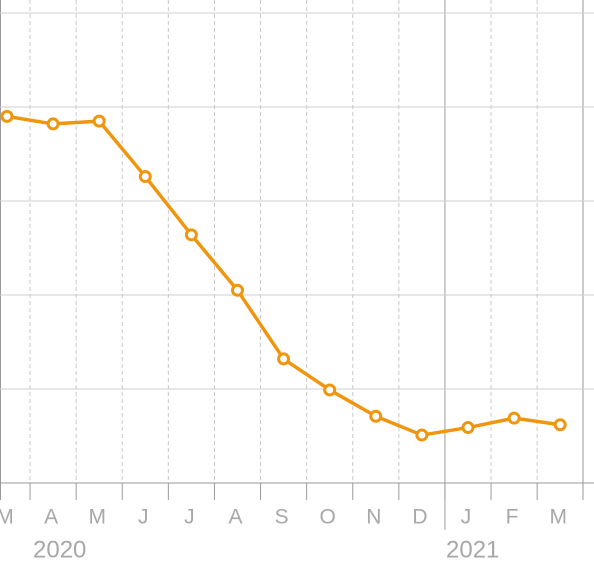  Describe the element at coordinates (328, 517) in the screenshot. I see `x-tick-label: O` at that location.